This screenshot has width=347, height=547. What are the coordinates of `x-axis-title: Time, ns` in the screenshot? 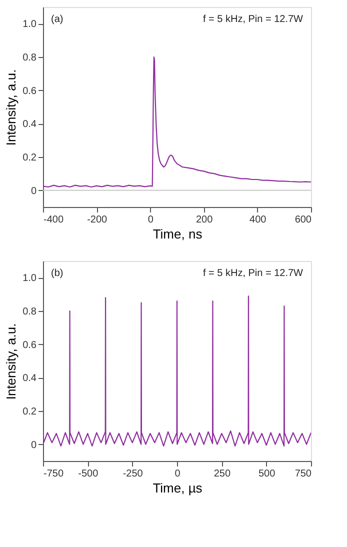 It's located at (177, 234).